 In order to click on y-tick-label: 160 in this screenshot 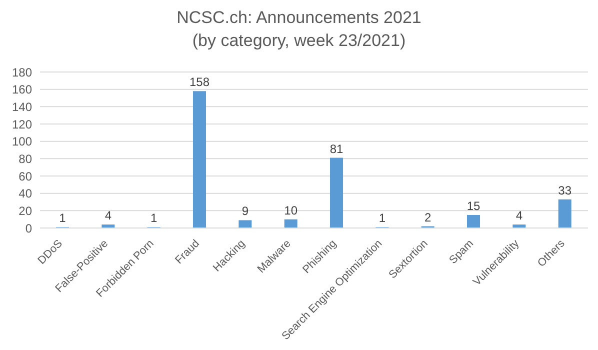, I will do `click(22, 89)`.